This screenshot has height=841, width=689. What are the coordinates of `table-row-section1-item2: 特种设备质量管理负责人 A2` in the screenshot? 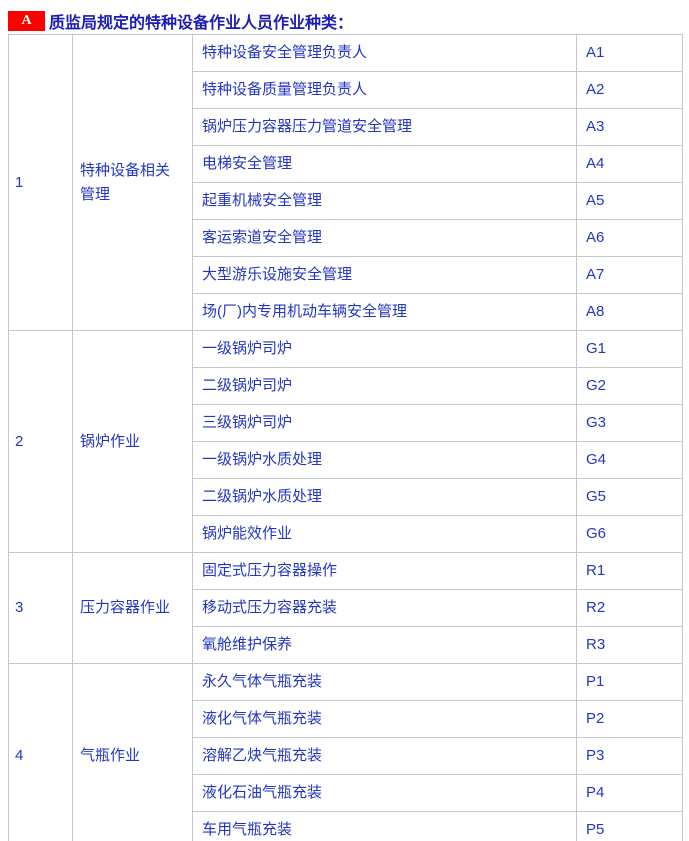 It's located at (346, 90).